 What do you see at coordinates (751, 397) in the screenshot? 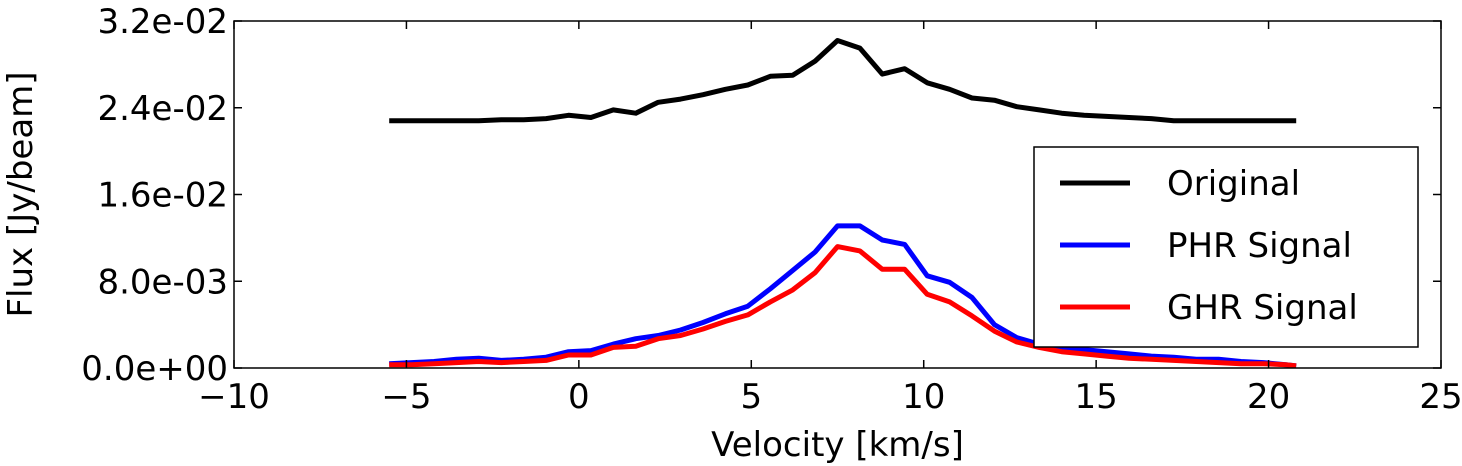
I see `x-tick-label: 5` at bounding box center [751, 397].